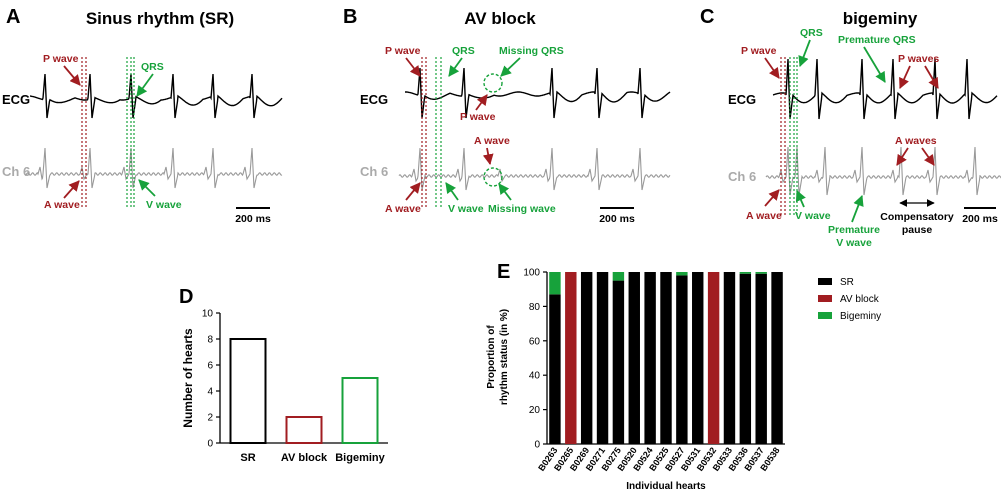 The width and height of the screenshot is (1001, 491). Describe the element at coordinates (917, 230) in the screenshot. I see `panel-c-compensatory-label-2: pause` at that location.